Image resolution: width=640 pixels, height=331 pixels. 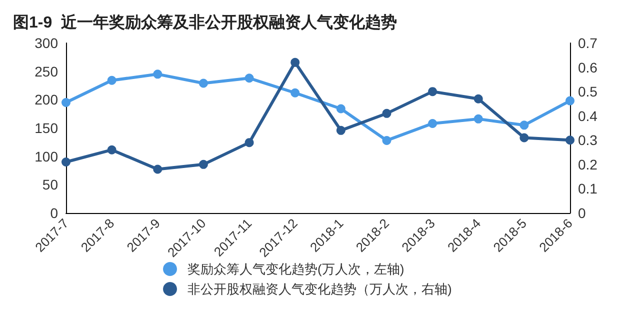 What do you see at coordinates (46, 156) in the screenshot?
I see `y-tick-label: 100` at bounding box center [46, 156].